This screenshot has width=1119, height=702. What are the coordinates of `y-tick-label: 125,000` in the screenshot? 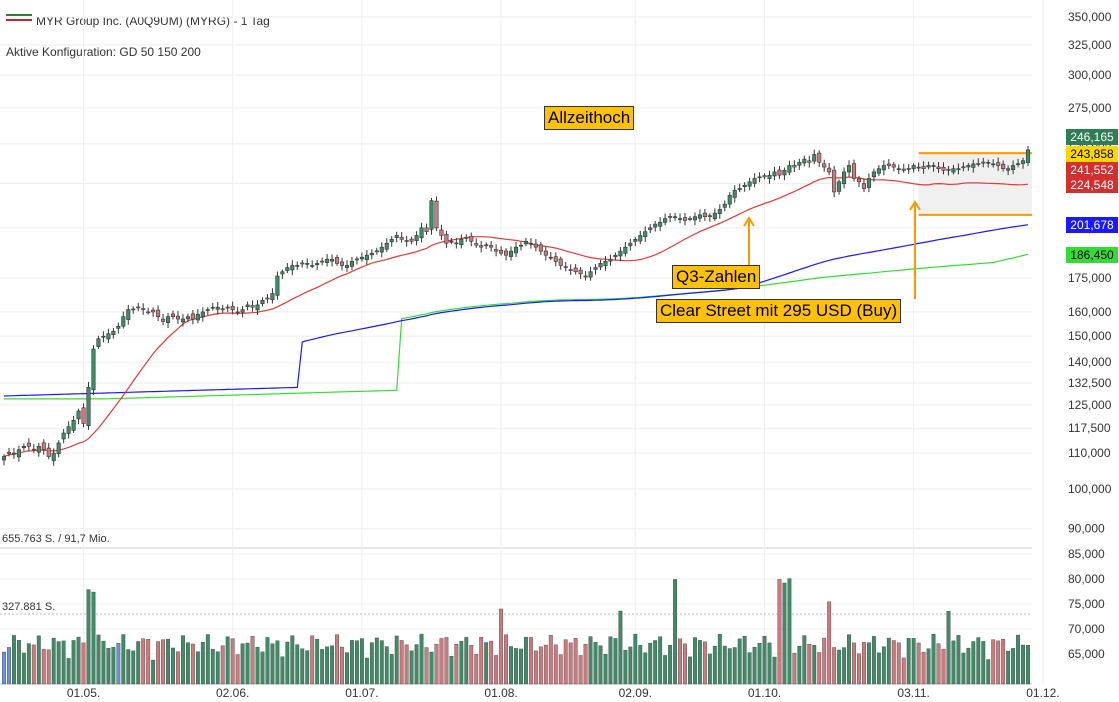 It's located at (1090, 405).